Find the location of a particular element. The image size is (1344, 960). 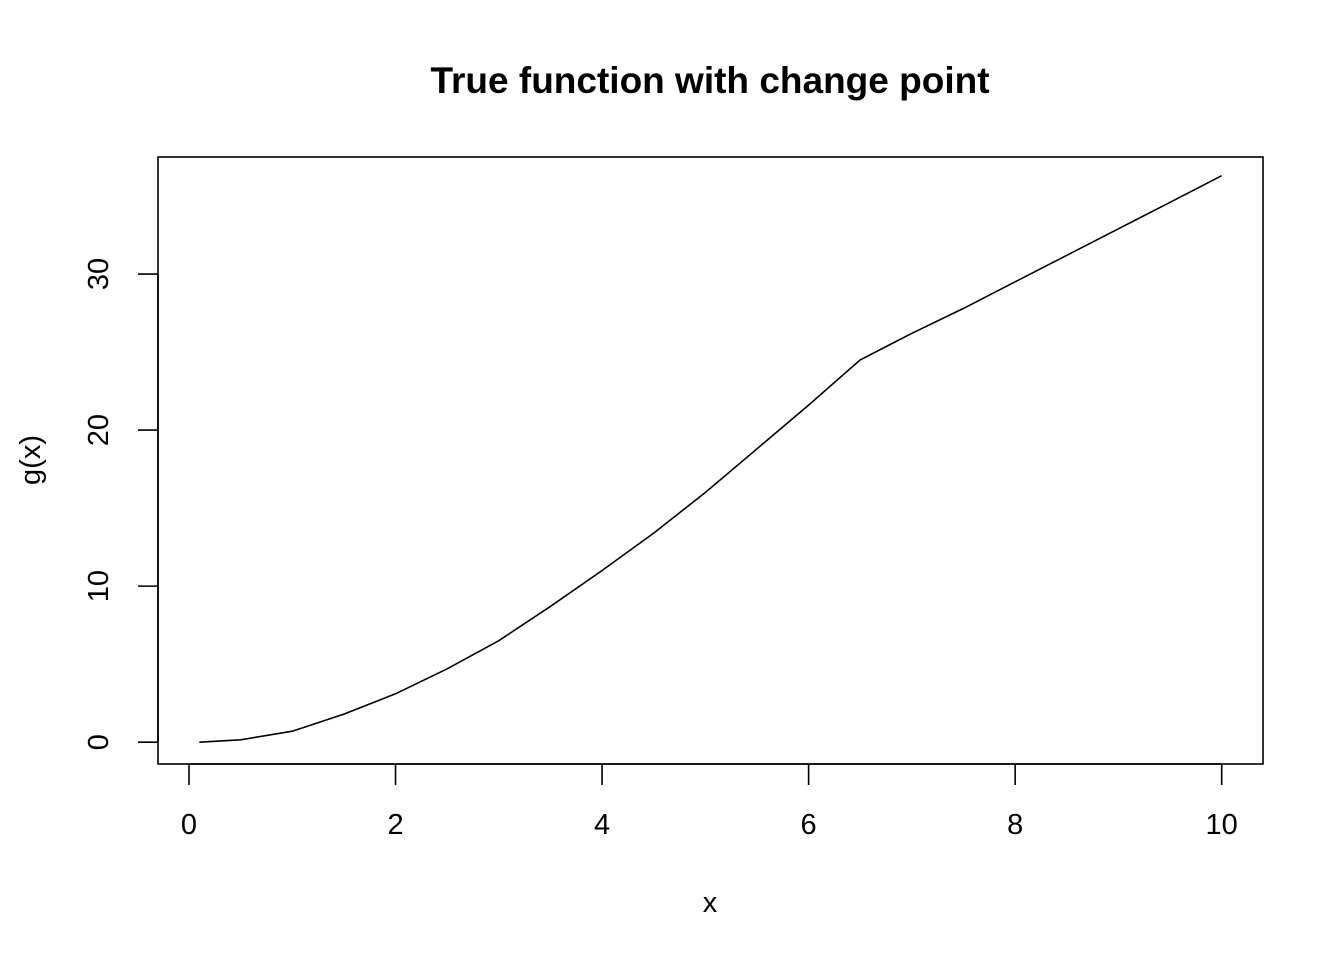

x-axis-label: x is located at coordinates (710, 903).